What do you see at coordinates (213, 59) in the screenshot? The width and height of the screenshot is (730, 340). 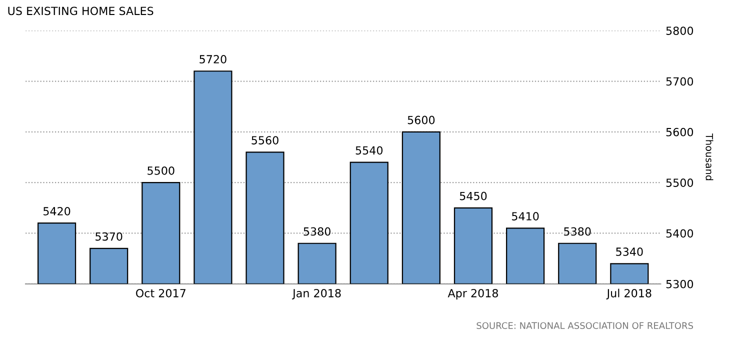 I see `data-label: 5720` at bounding box center [213, 59].